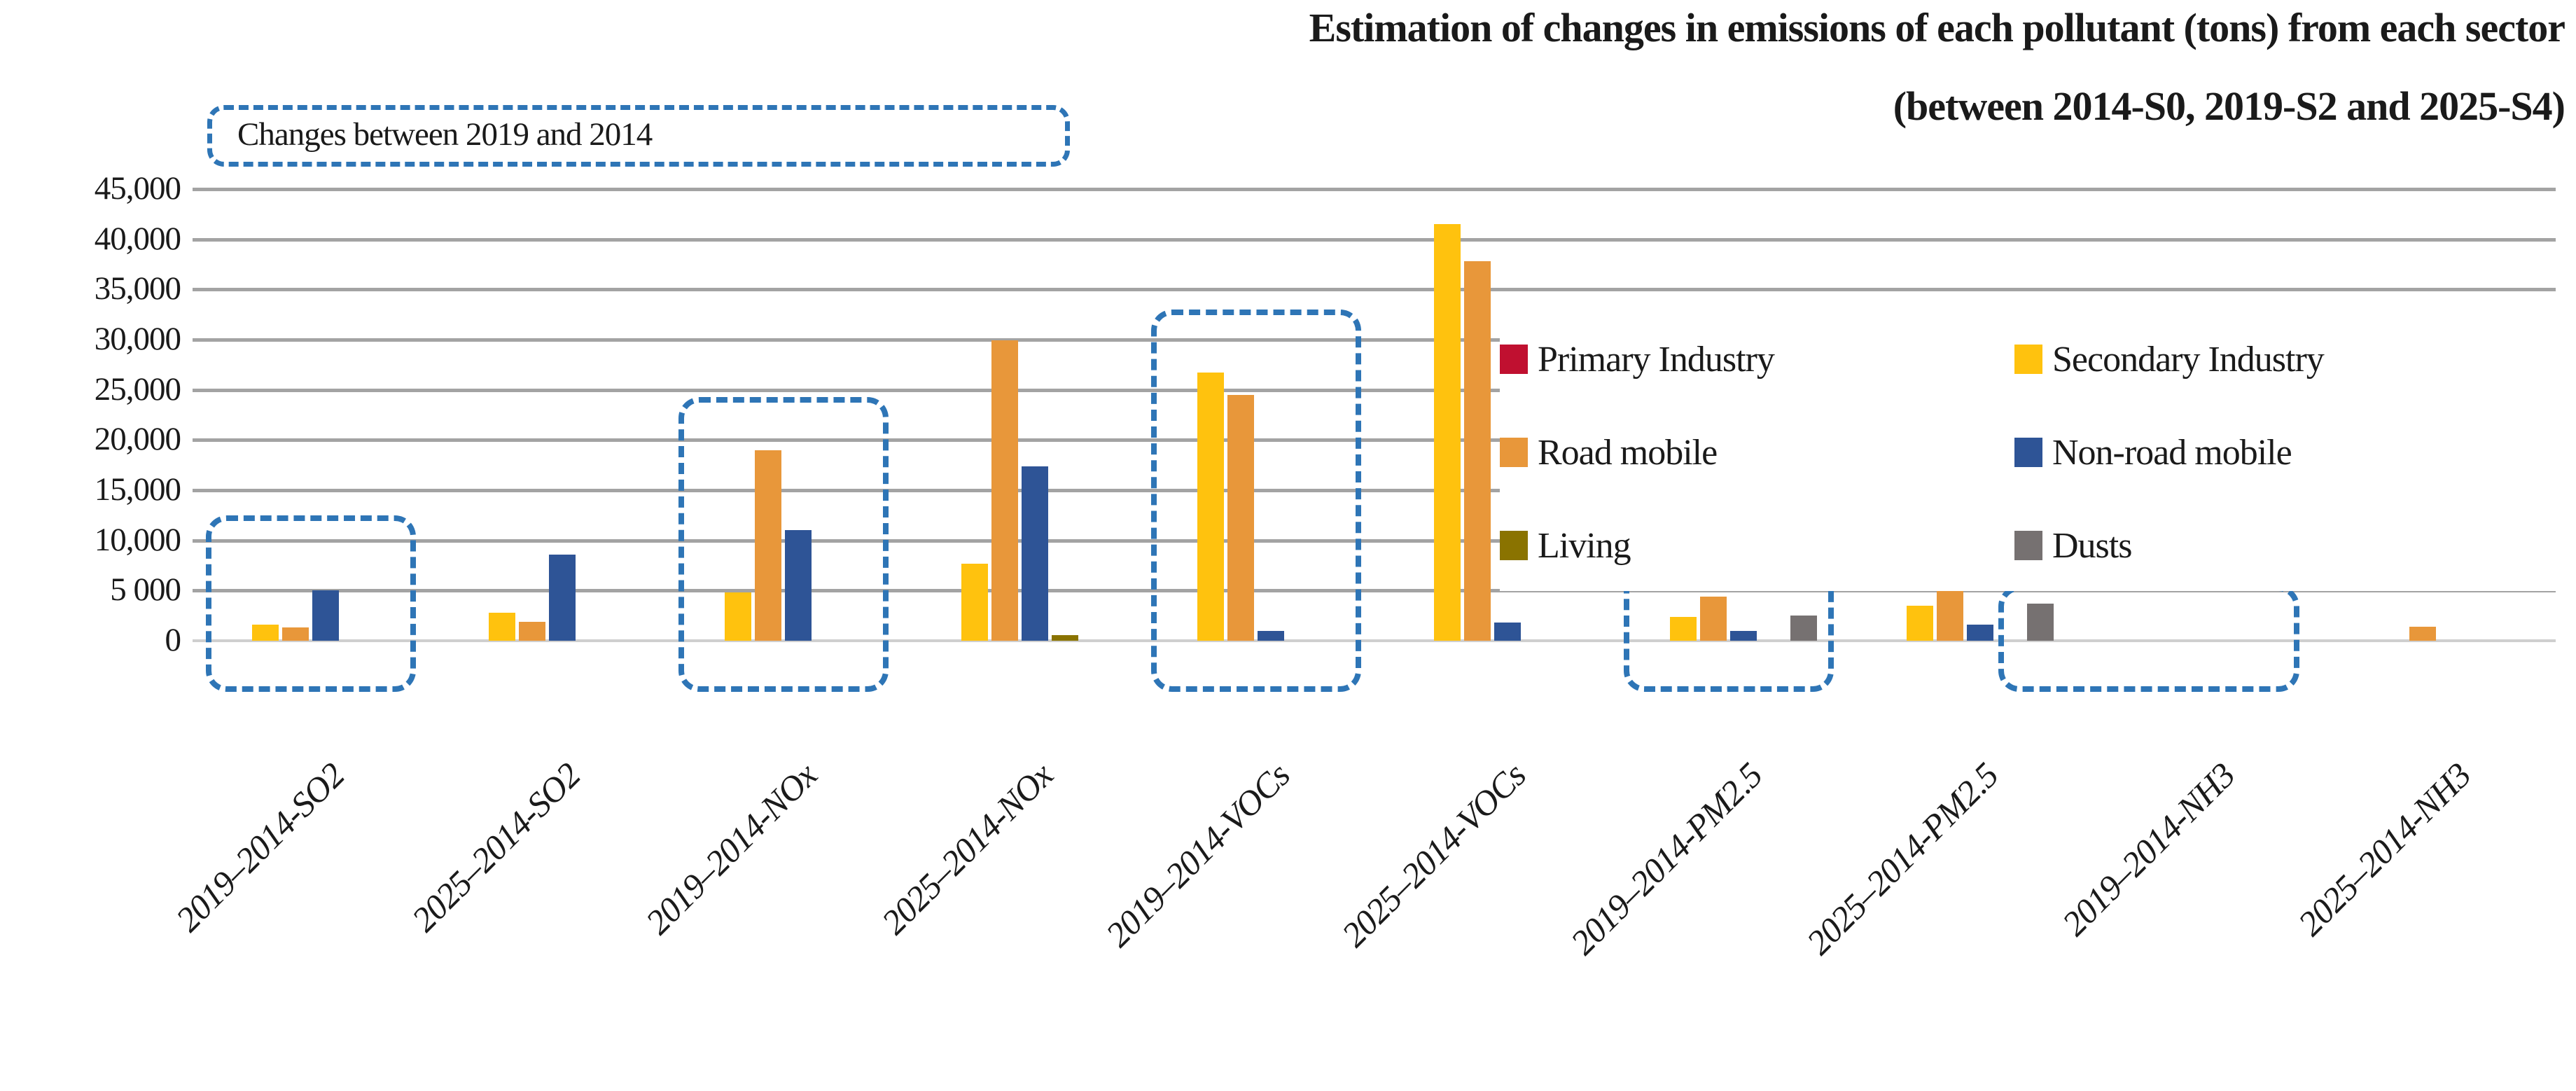 The image size is (2576, 1091). I want to click on dusts-swatch-icon, so click(2028, 545).